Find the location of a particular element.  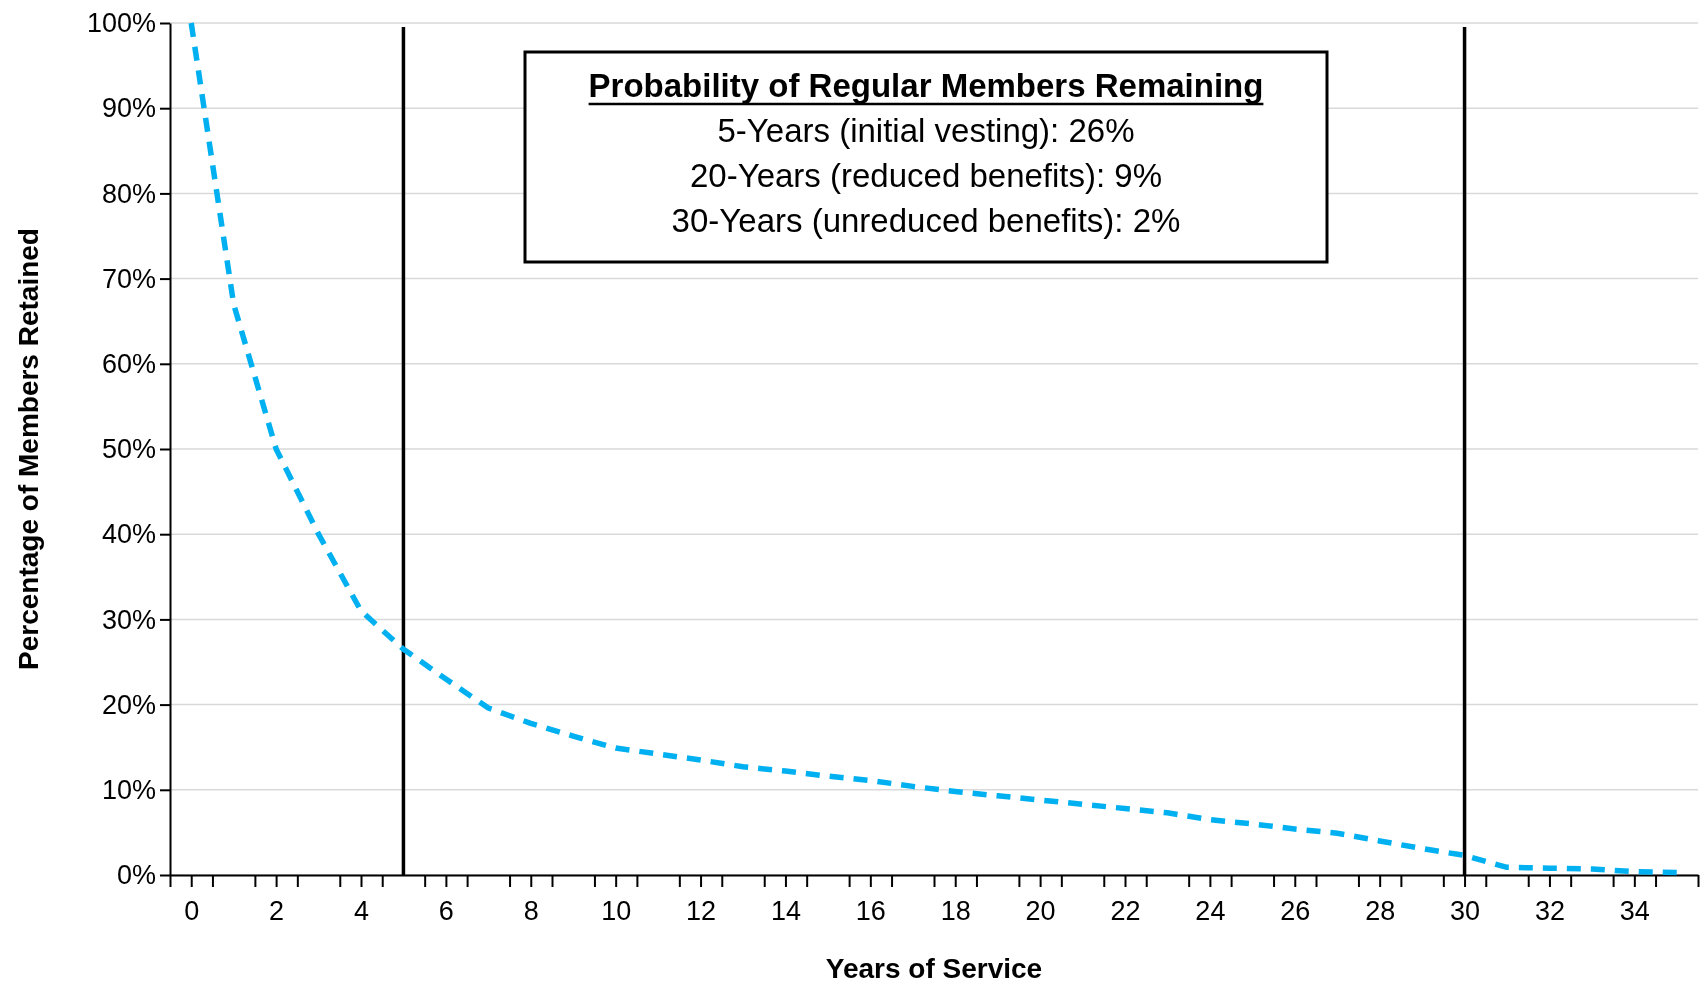

x-tick-label: 6 is located at coordinates (446, 910).